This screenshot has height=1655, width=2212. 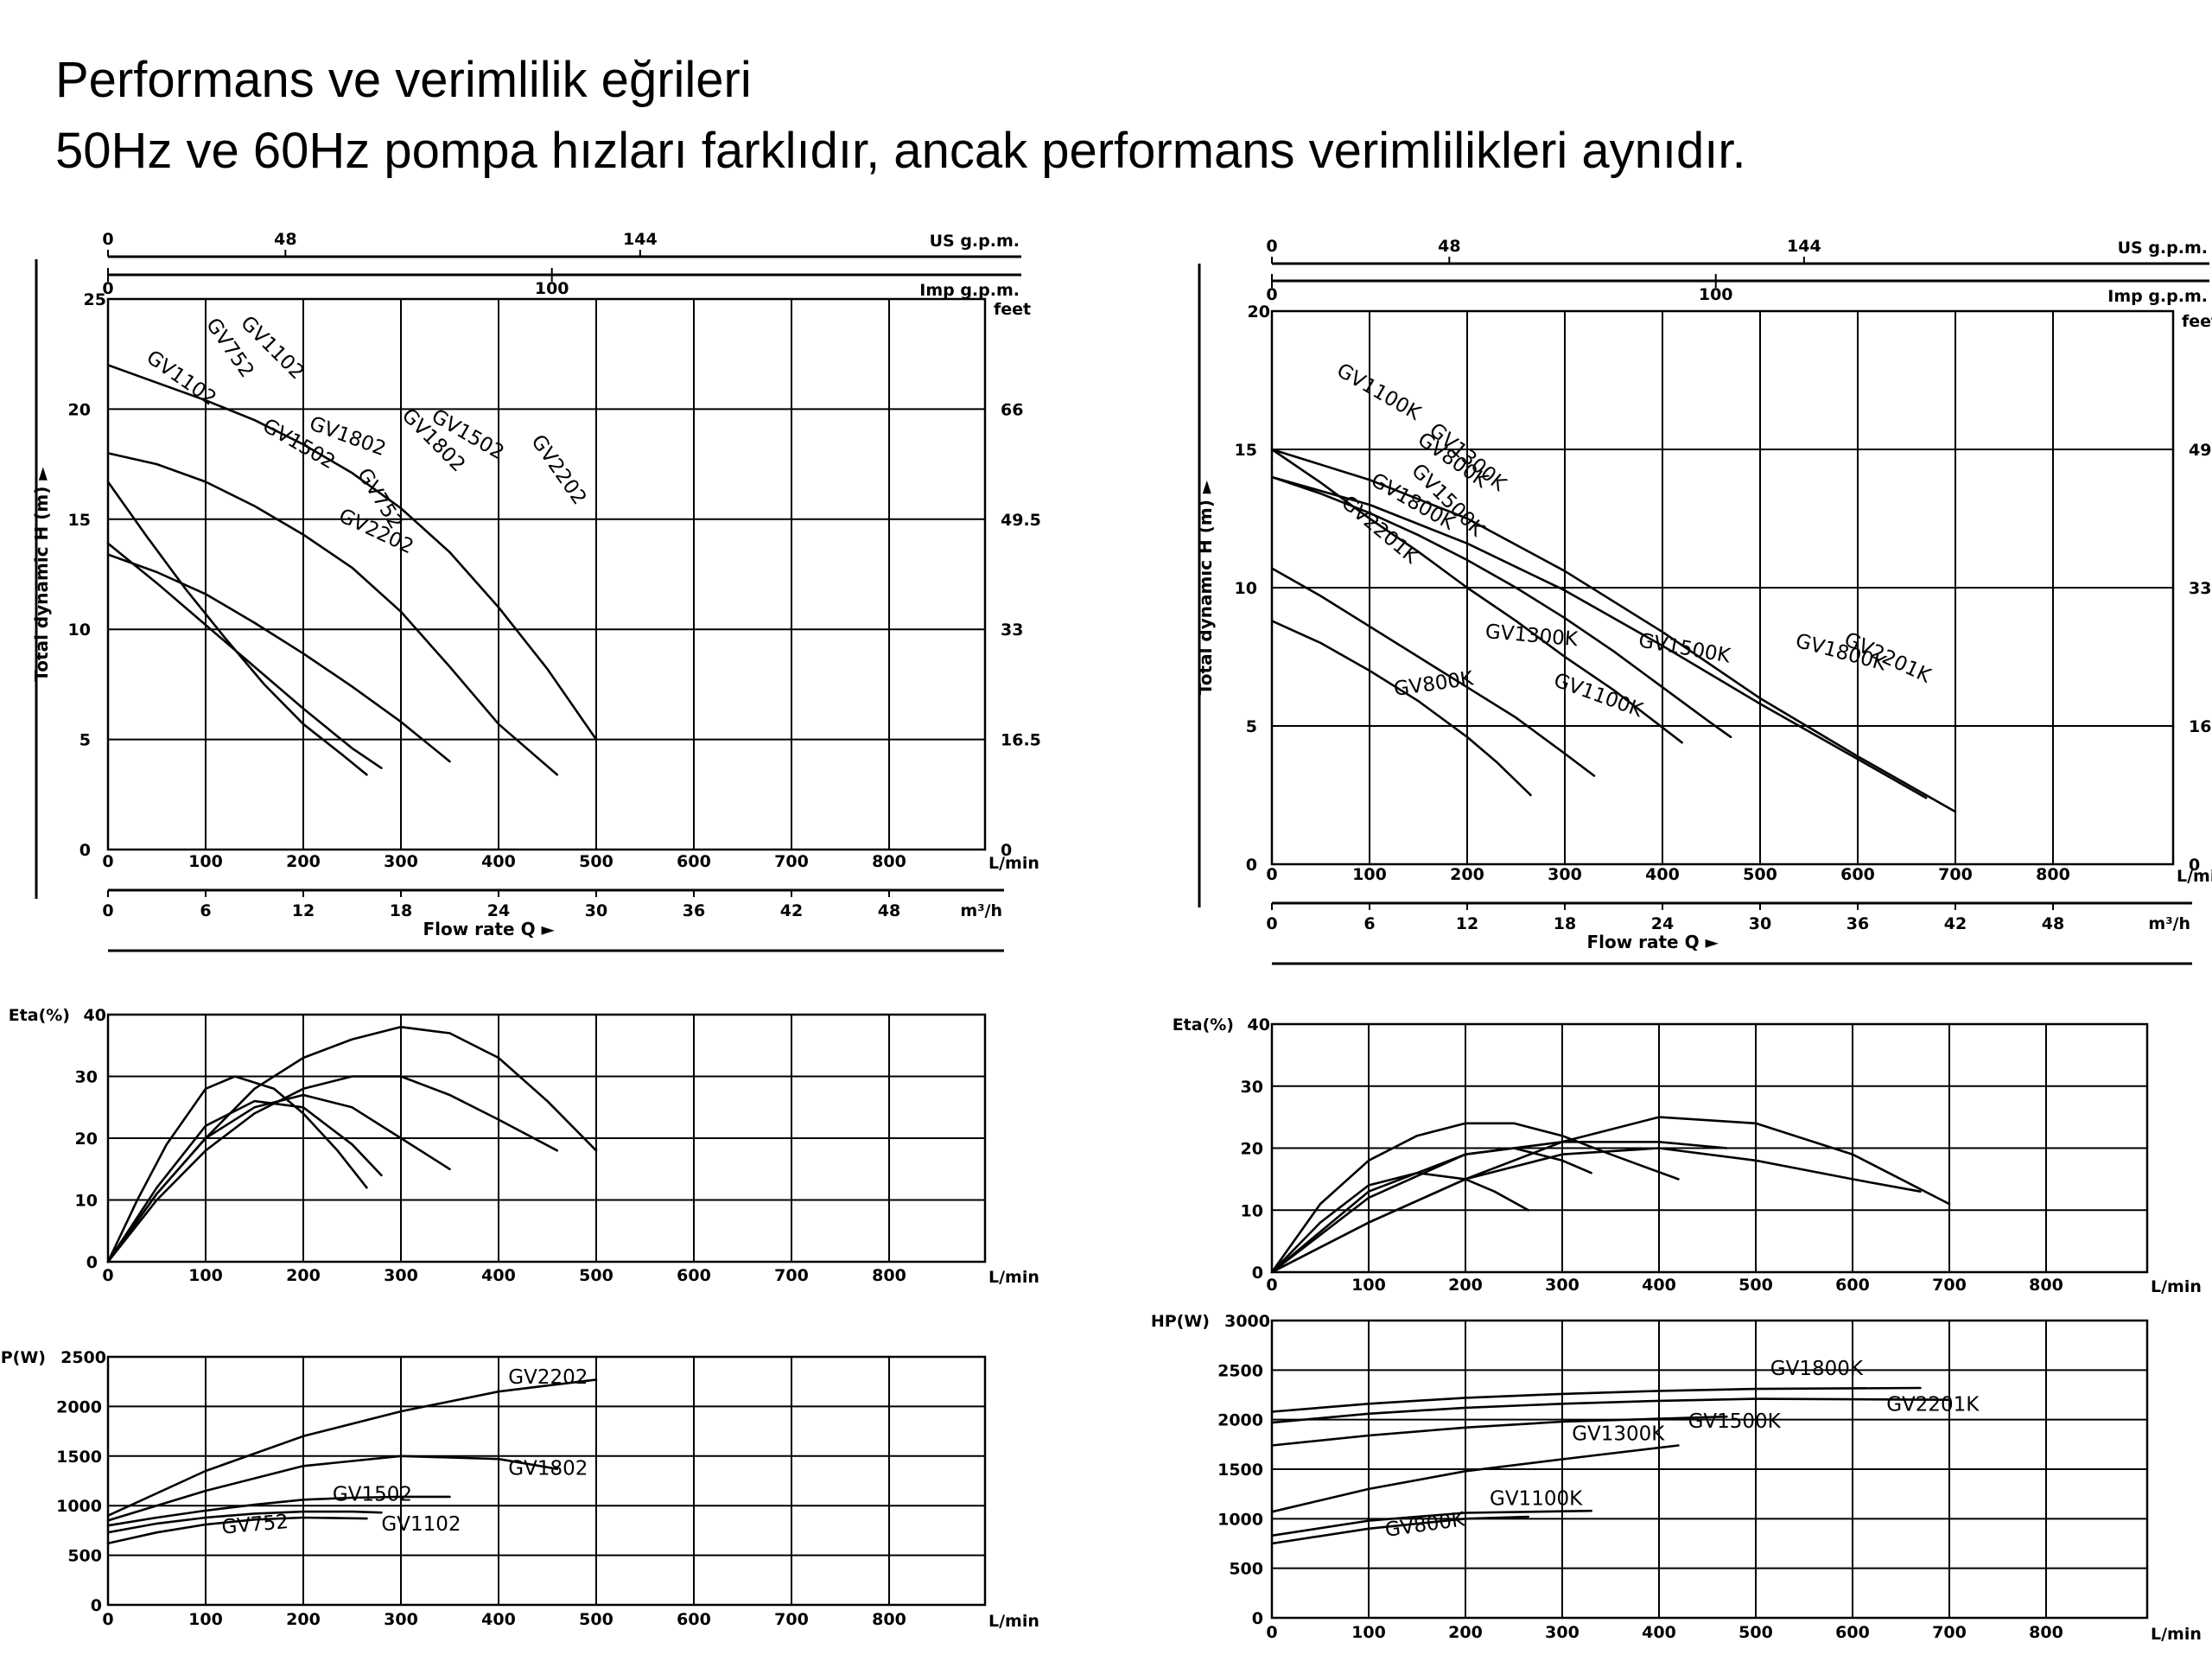 I want to click on right-eta-series-GV2201K, so click(x=1610, y=1195).